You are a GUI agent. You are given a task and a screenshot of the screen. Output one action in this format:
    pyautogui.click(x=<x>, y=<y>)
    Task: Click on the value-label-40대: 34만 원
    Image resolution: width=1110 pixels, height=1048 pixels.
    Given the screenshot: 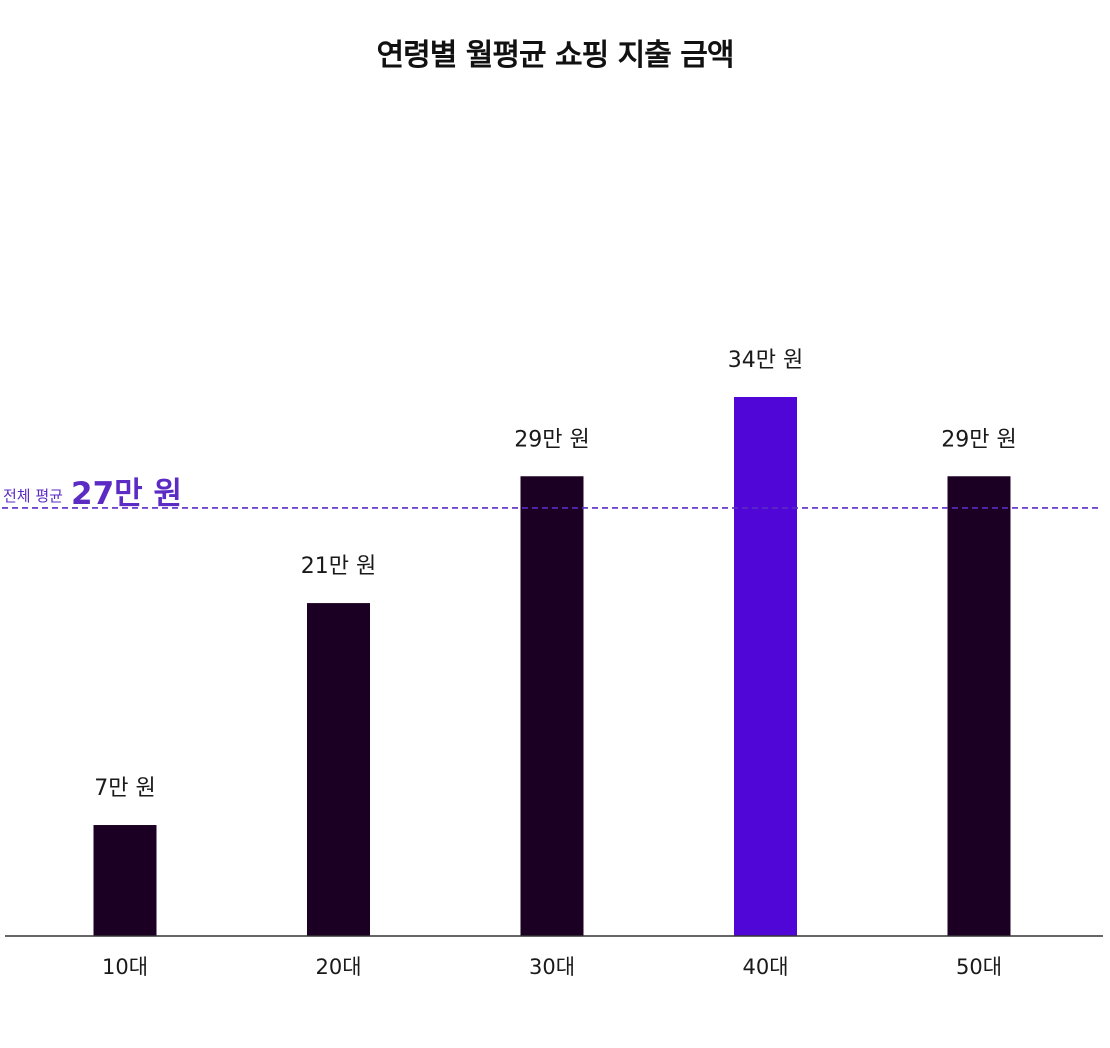 What is the action you would take?
    pyautogui.click(x=765, y=360)
    